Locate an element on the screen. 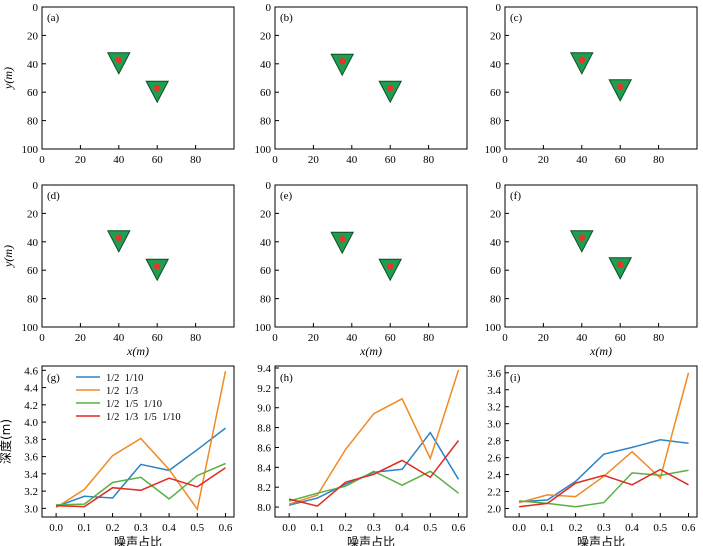  legend-entry: 1/2 1/10 is located at coordinates (124, 378).